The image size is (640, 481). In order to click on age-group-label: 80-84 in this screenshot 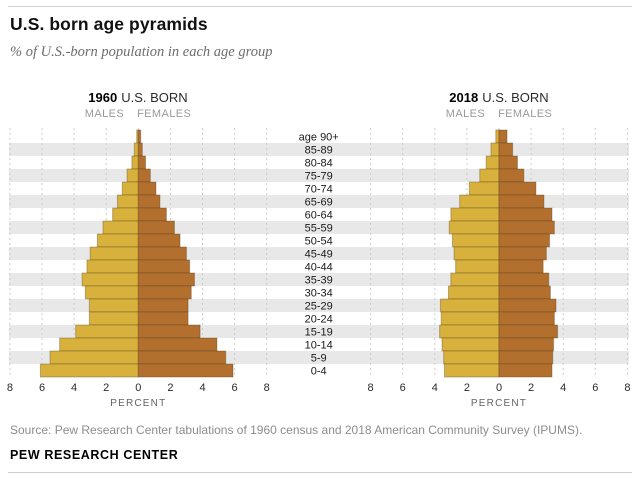, I will do `click(319, 164)`.